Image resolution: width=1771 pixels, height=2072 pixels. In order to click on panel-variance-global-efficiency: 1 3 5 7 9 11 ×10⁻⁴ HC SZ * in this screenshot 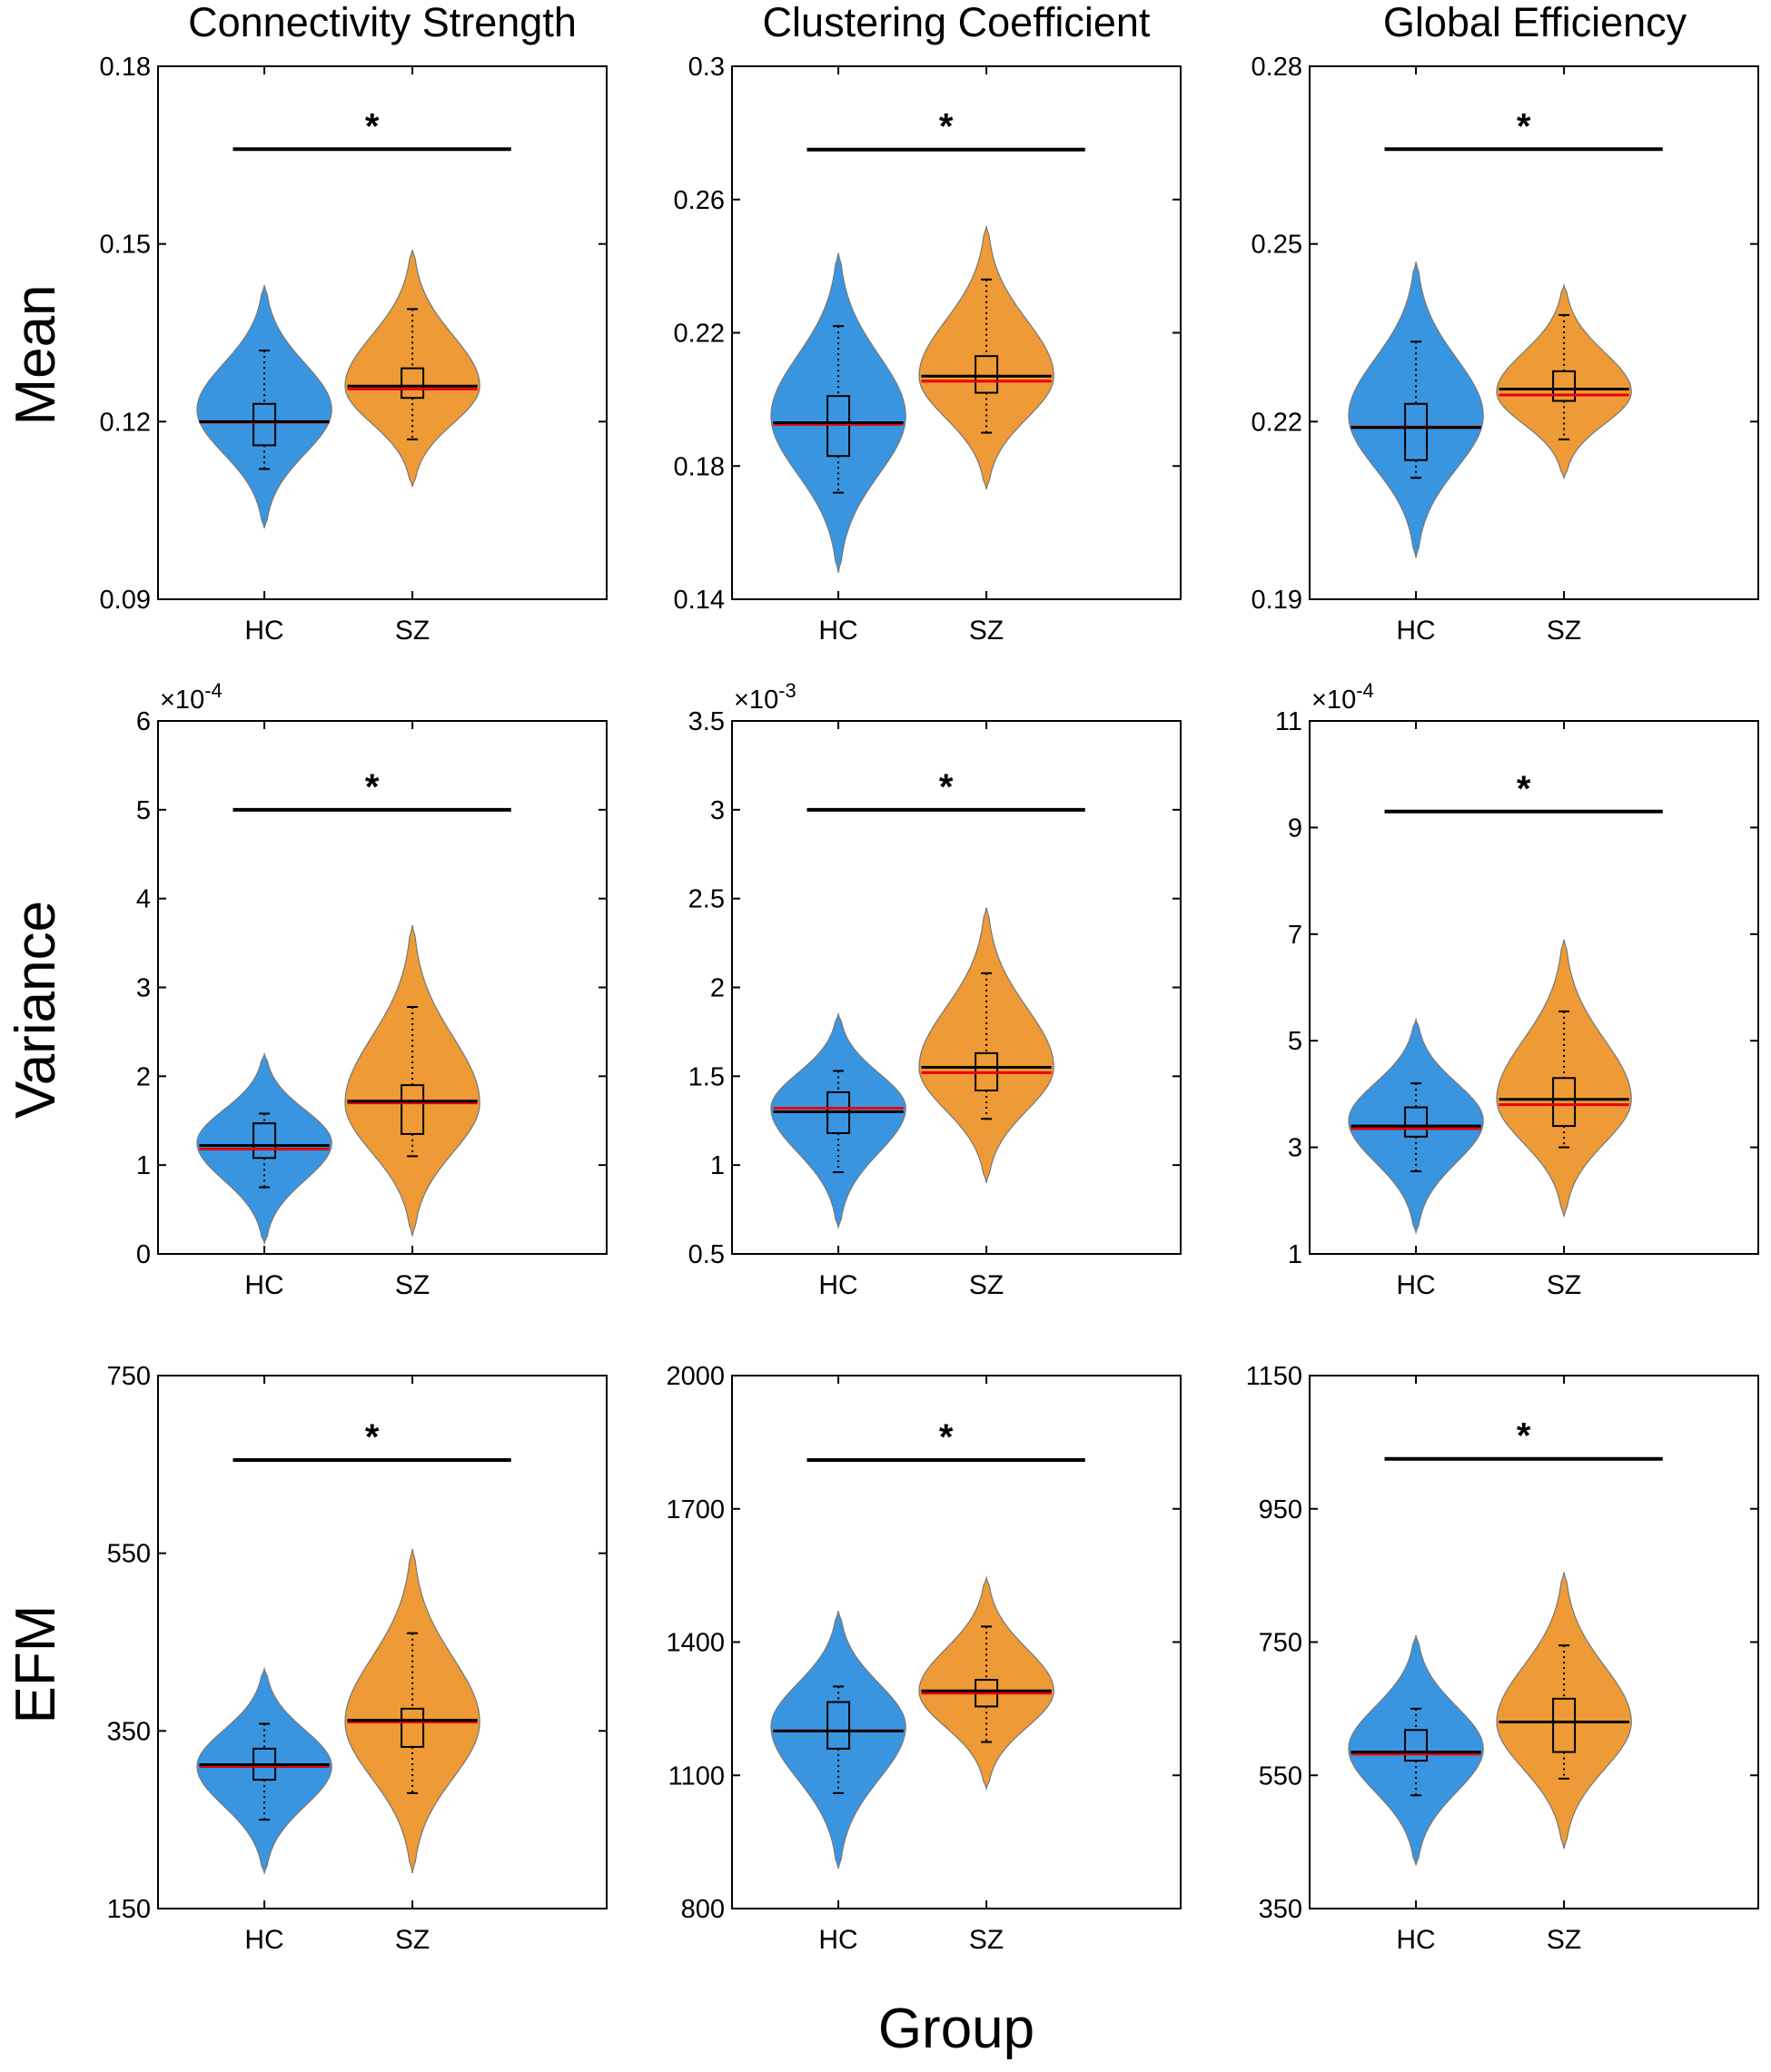, I will do `click(1517, 989)`.